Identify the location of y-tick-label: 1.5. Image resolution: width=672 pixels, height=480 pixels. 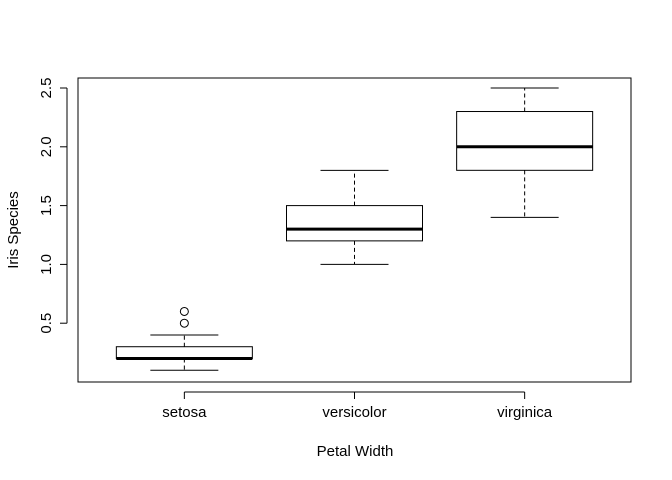
(46, 205).